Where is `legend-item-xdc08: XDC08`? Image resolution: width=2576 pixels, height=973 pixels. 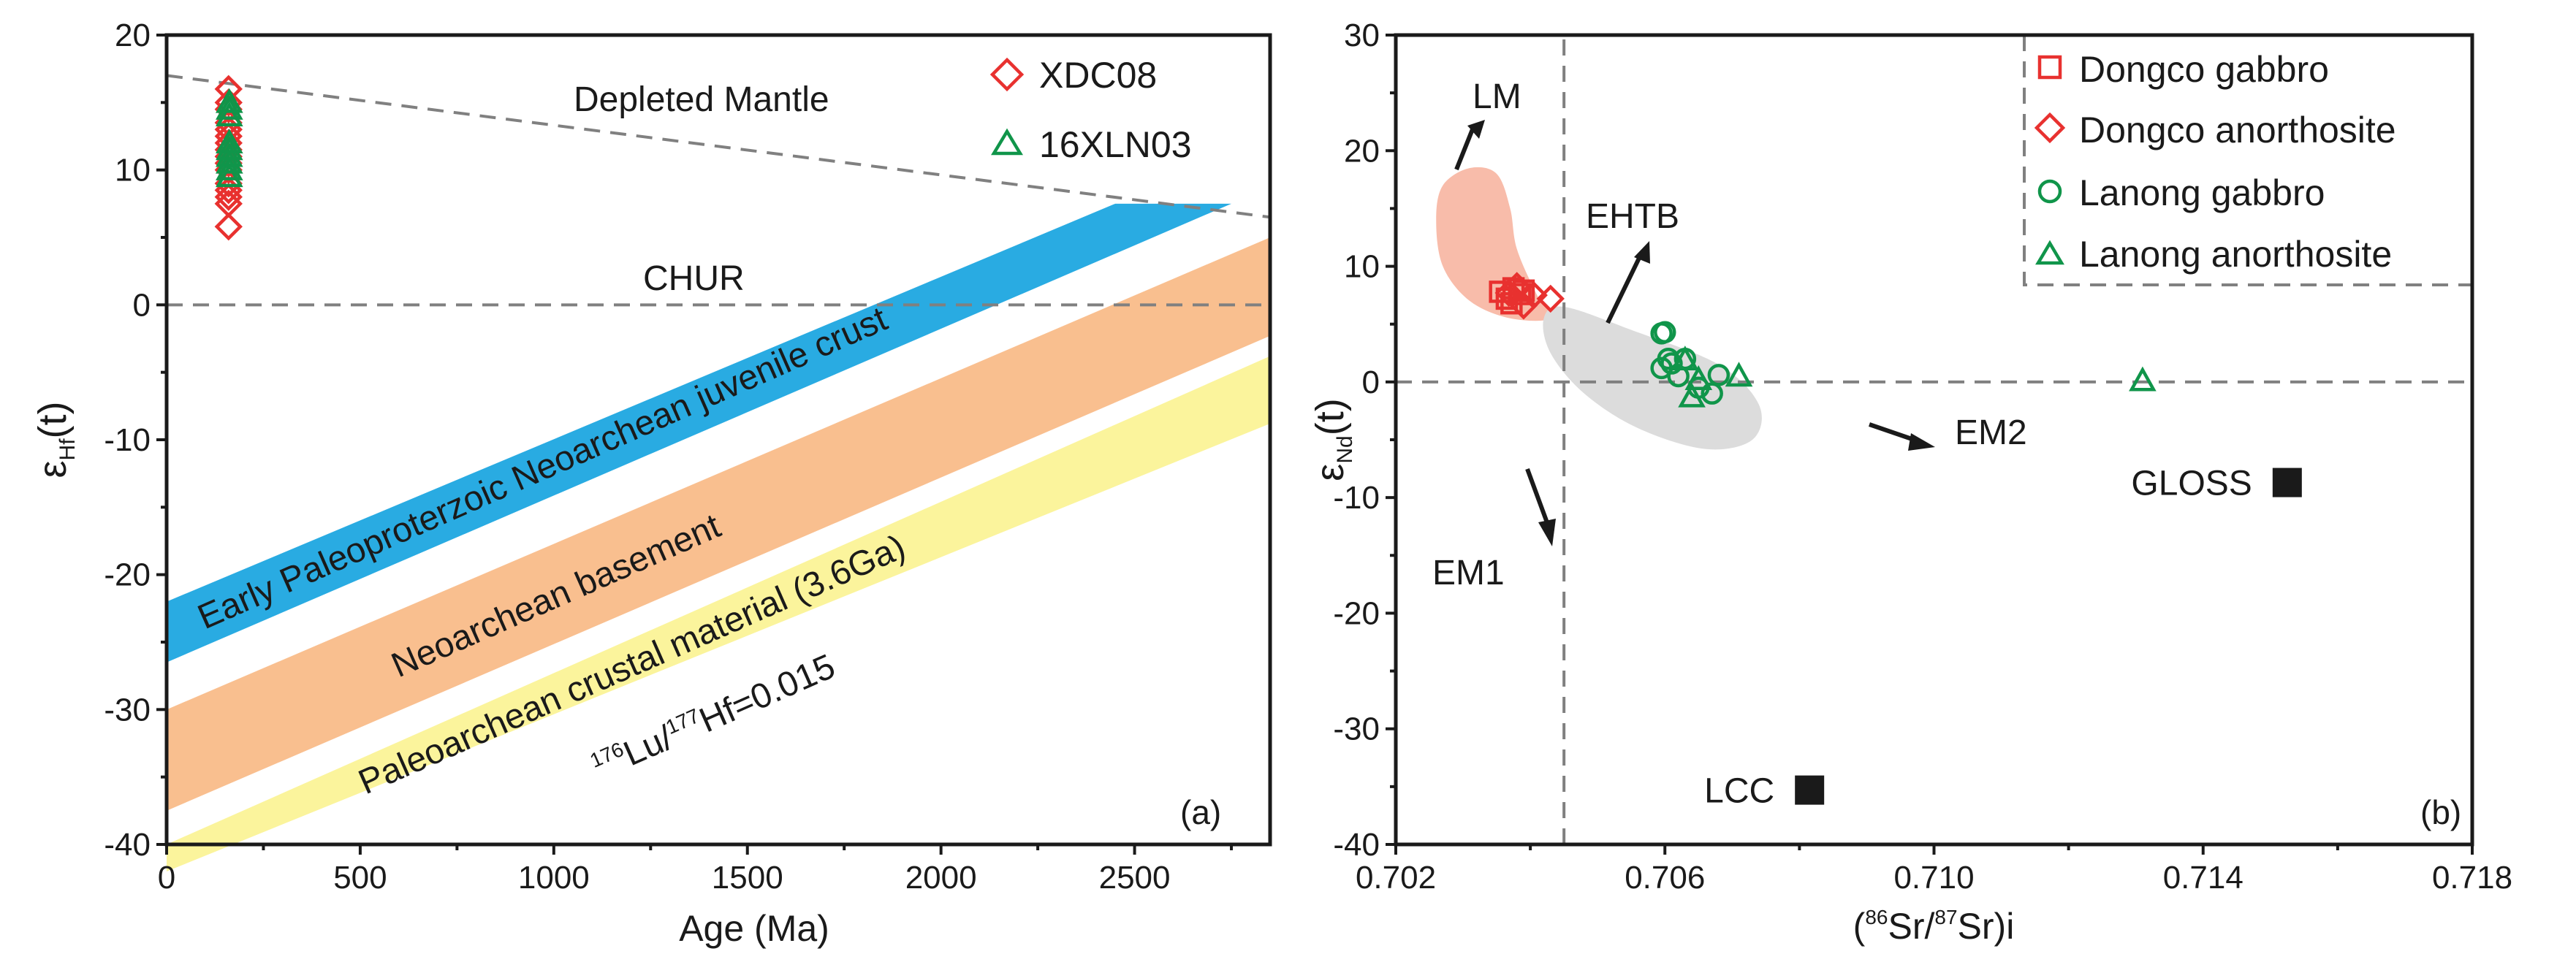 legend-item-xdc08: XDC08 is located at coordinates (1073, 75).